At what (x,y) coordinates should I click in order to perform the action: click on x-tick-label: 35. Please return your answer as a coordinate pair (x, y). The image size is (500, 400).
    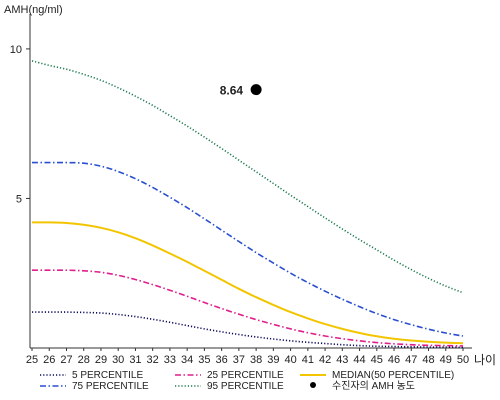
    Looking at the image, I should click on (204, 360).